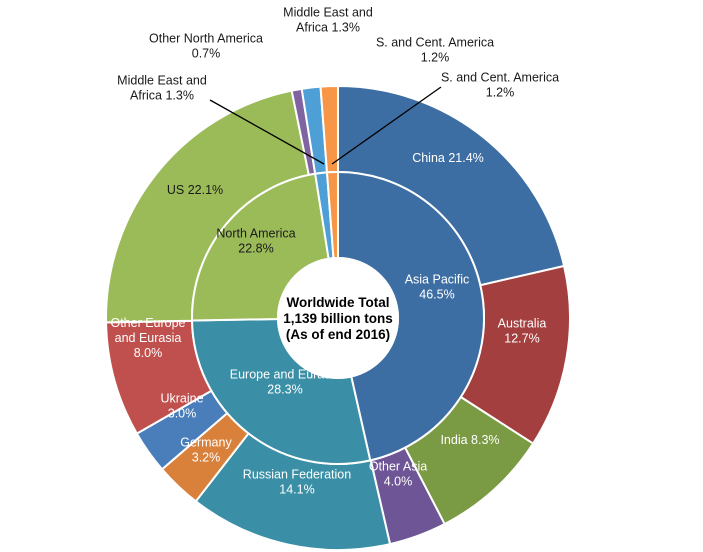 The height and width of the screenshot is (552, 703). Describe the element at coordinates (325, 125) in the screenshot. I see `leader-lines` at that location.